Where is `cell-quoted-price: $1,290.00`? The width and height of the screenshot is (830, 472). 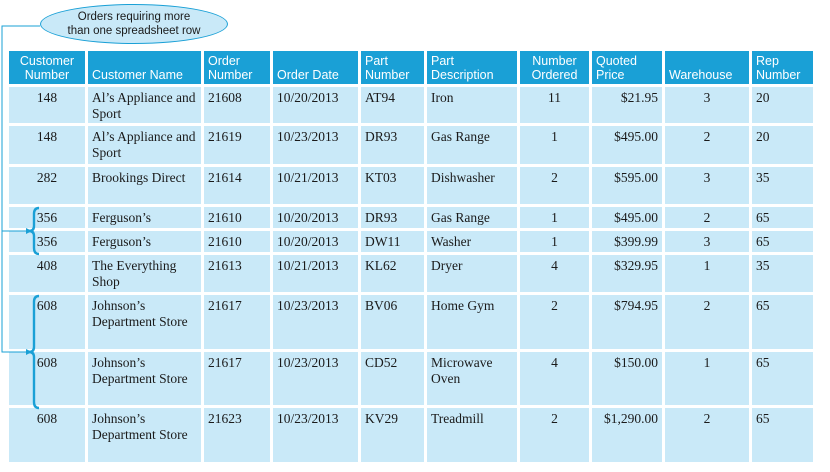 cell-quoted-price: $1,290.00 is located at coordinates (627, 435).